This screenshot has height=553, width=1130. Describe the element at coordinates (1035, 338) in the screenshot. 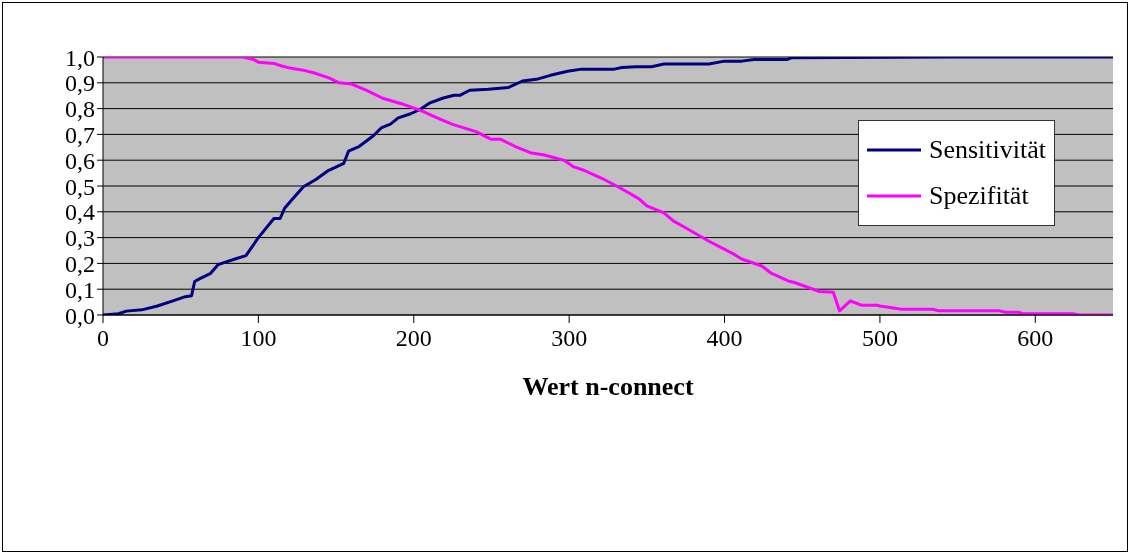

I see `x-tick-label: 600` at that location.